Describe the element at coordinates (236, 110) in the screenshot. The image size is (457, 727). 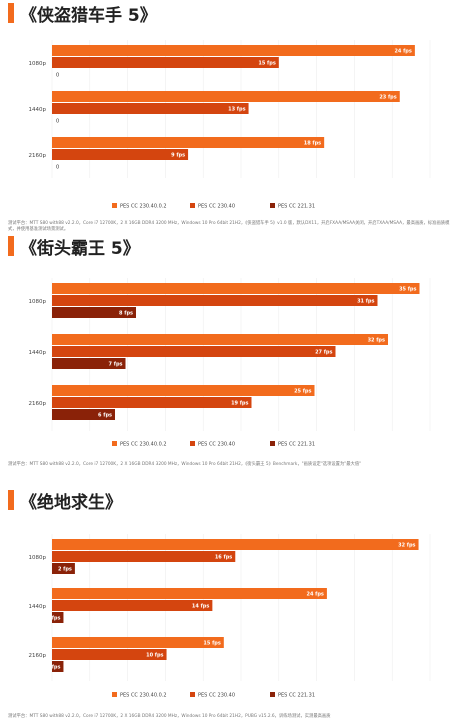
I see `data-label: 13 fps` at that location.